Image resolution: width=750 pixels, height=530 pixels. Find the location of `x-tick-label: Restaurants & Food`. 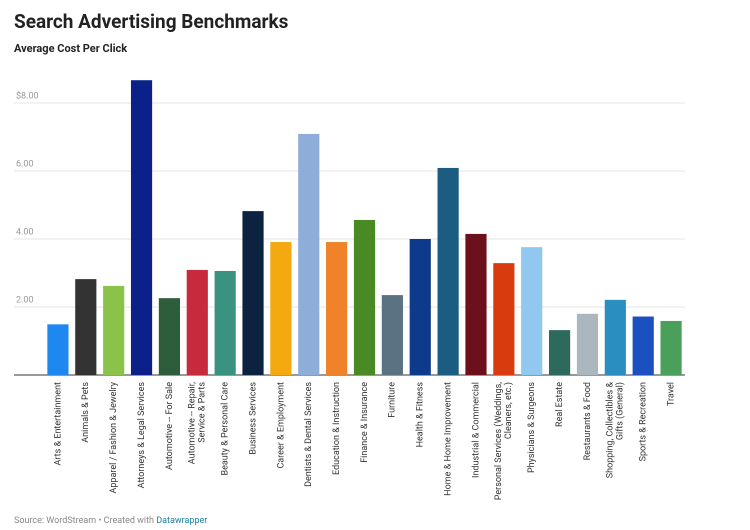

x-tick-label: Restaurants & Food is located at coordinates (588, 421).